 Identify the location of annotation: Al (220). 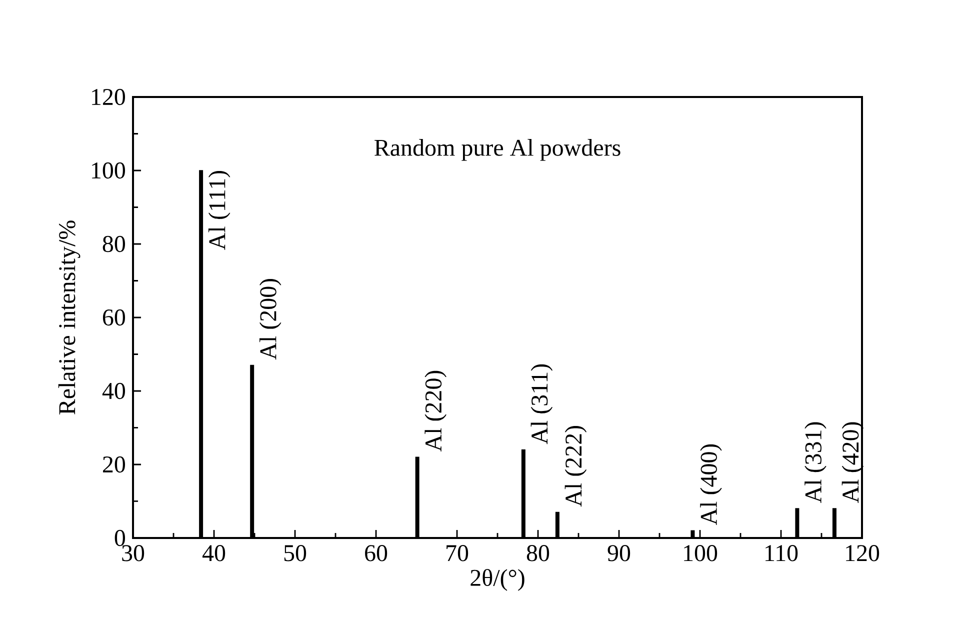
(435, 411).